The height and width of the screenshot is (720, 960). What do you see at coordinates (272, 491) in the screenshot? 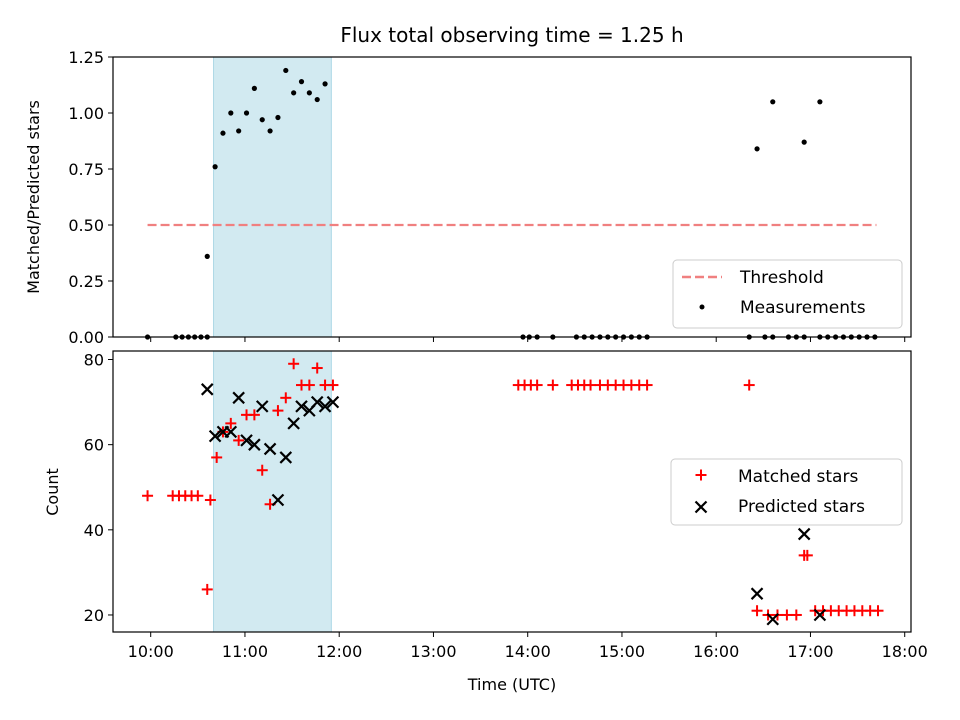
I see `count-shaded-interval` at bounding box center [272, 491].